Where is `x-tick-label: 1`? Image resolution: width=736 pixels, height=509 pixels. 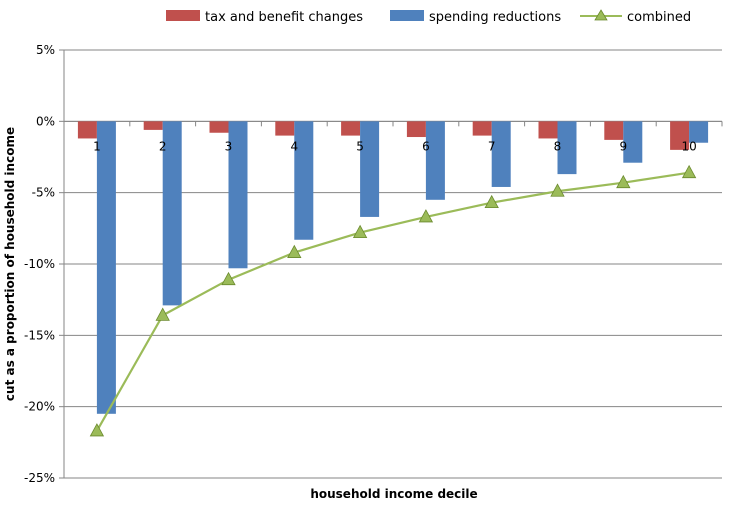
x-tick-label: 1 is located at coordinates (97, 146).